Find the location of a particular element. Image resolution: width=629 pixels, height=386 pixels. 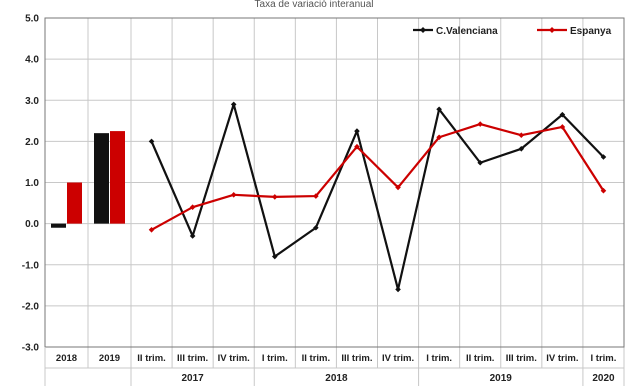

y-tick-label: 0.0 is located at coordinates (32, 224).